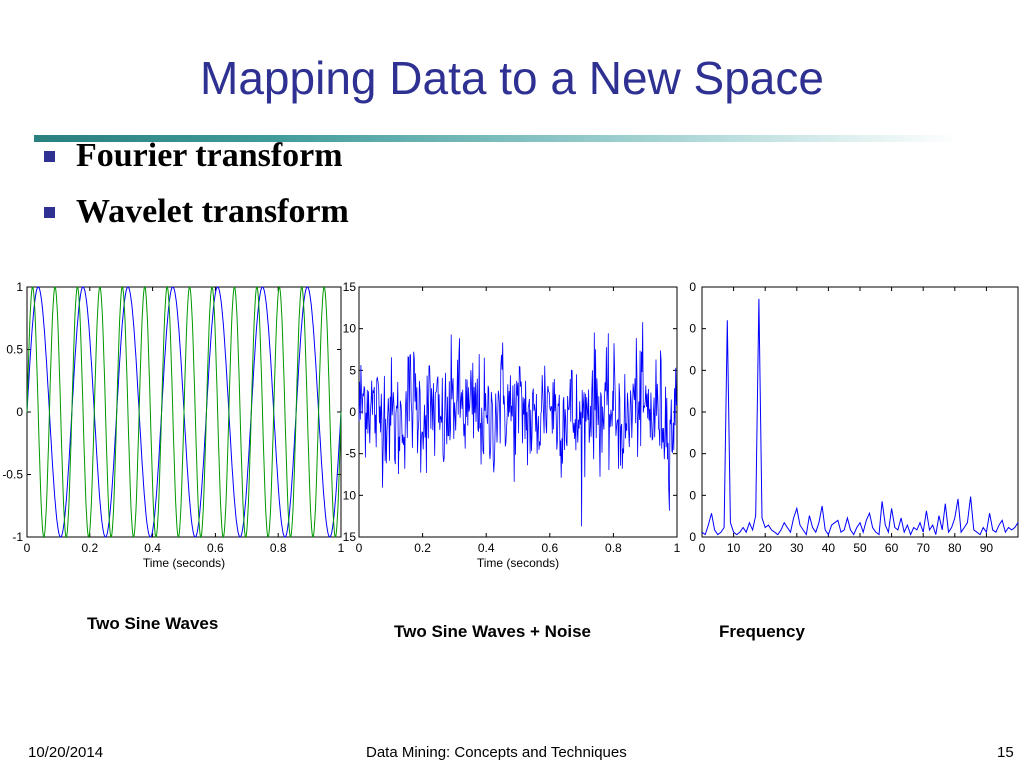 This screenshot has width=1024, height=768. Describe the element at coordinates (924, 548) in the screenshot. I see `x-tick-label: 70` at that location.